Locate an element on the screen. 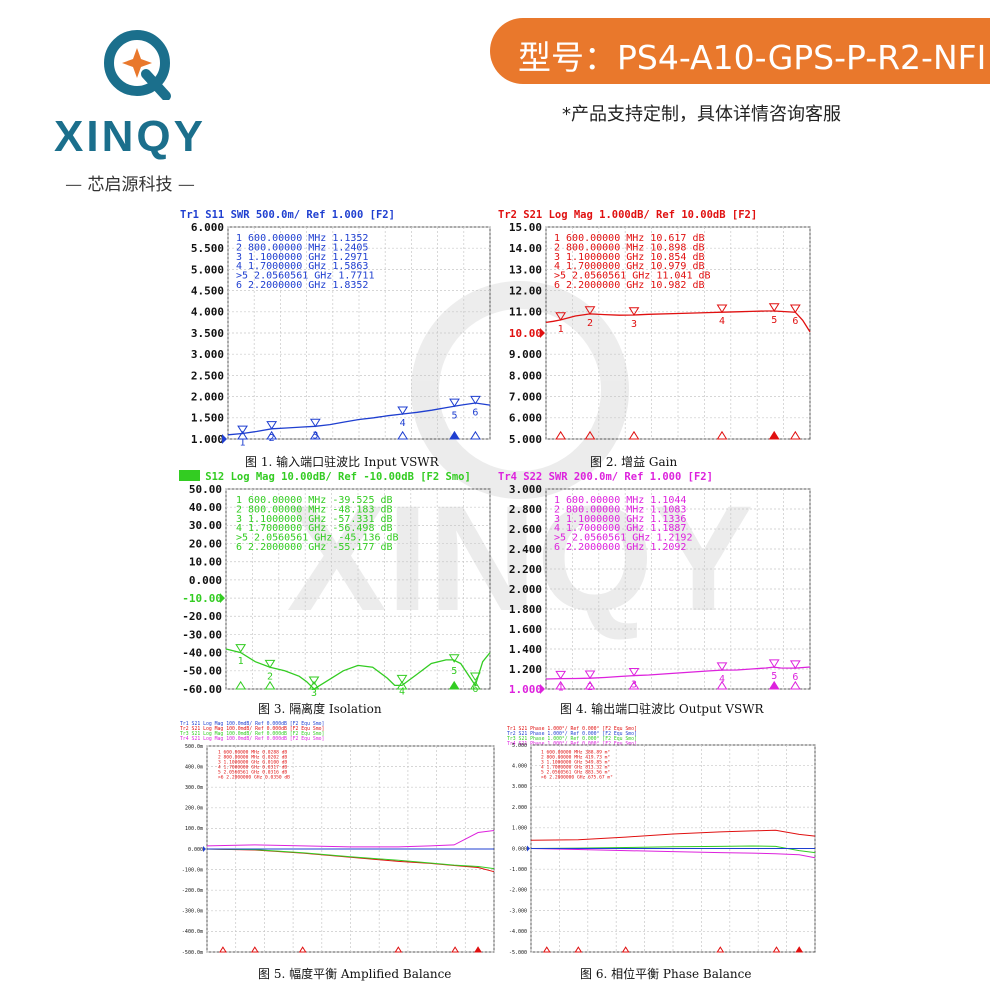 This screenshot has height=1000, width=1000. y-tick-label: 40.00 is located at coordinates (205, 507).